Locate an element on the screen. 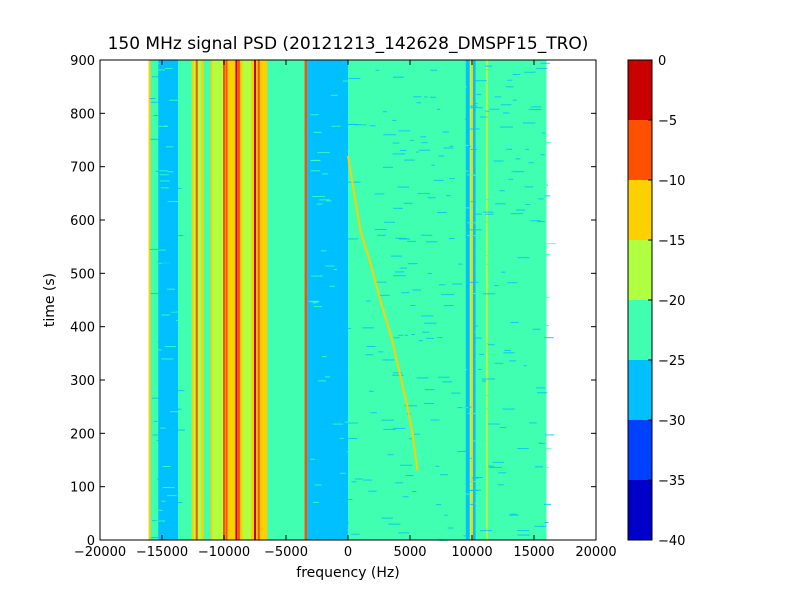 The image size is (800, 600). x-tick-label: 0 is located at coordinates (348, 552).